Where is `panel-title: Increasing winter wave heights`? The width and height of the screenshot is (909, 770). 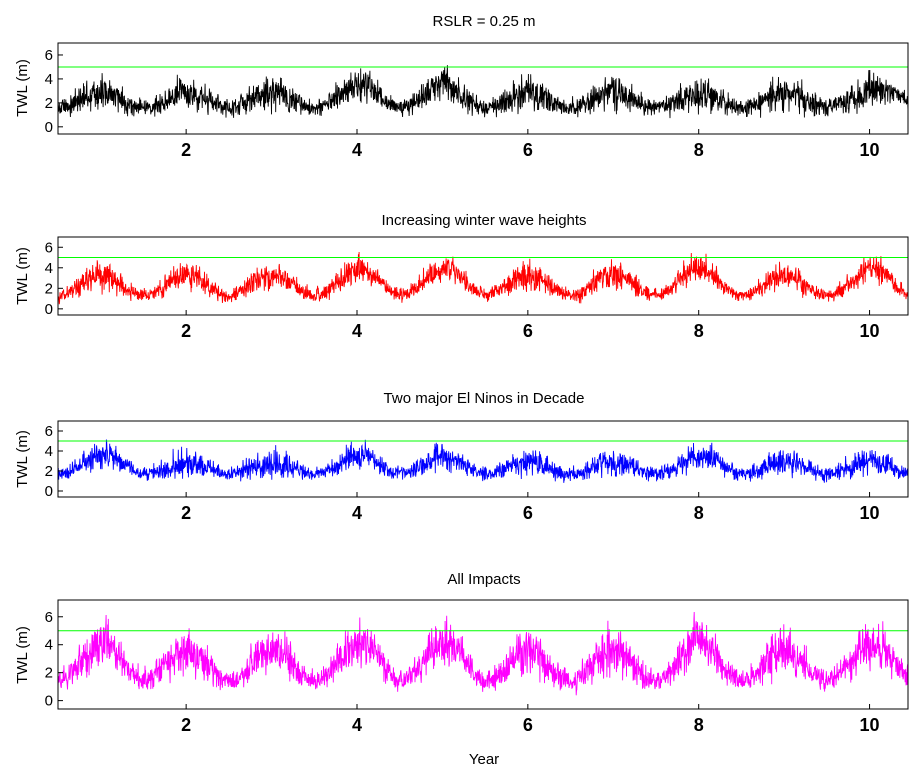
panel-title: Increasing winter wave heights is located at coordinates (483, 220).